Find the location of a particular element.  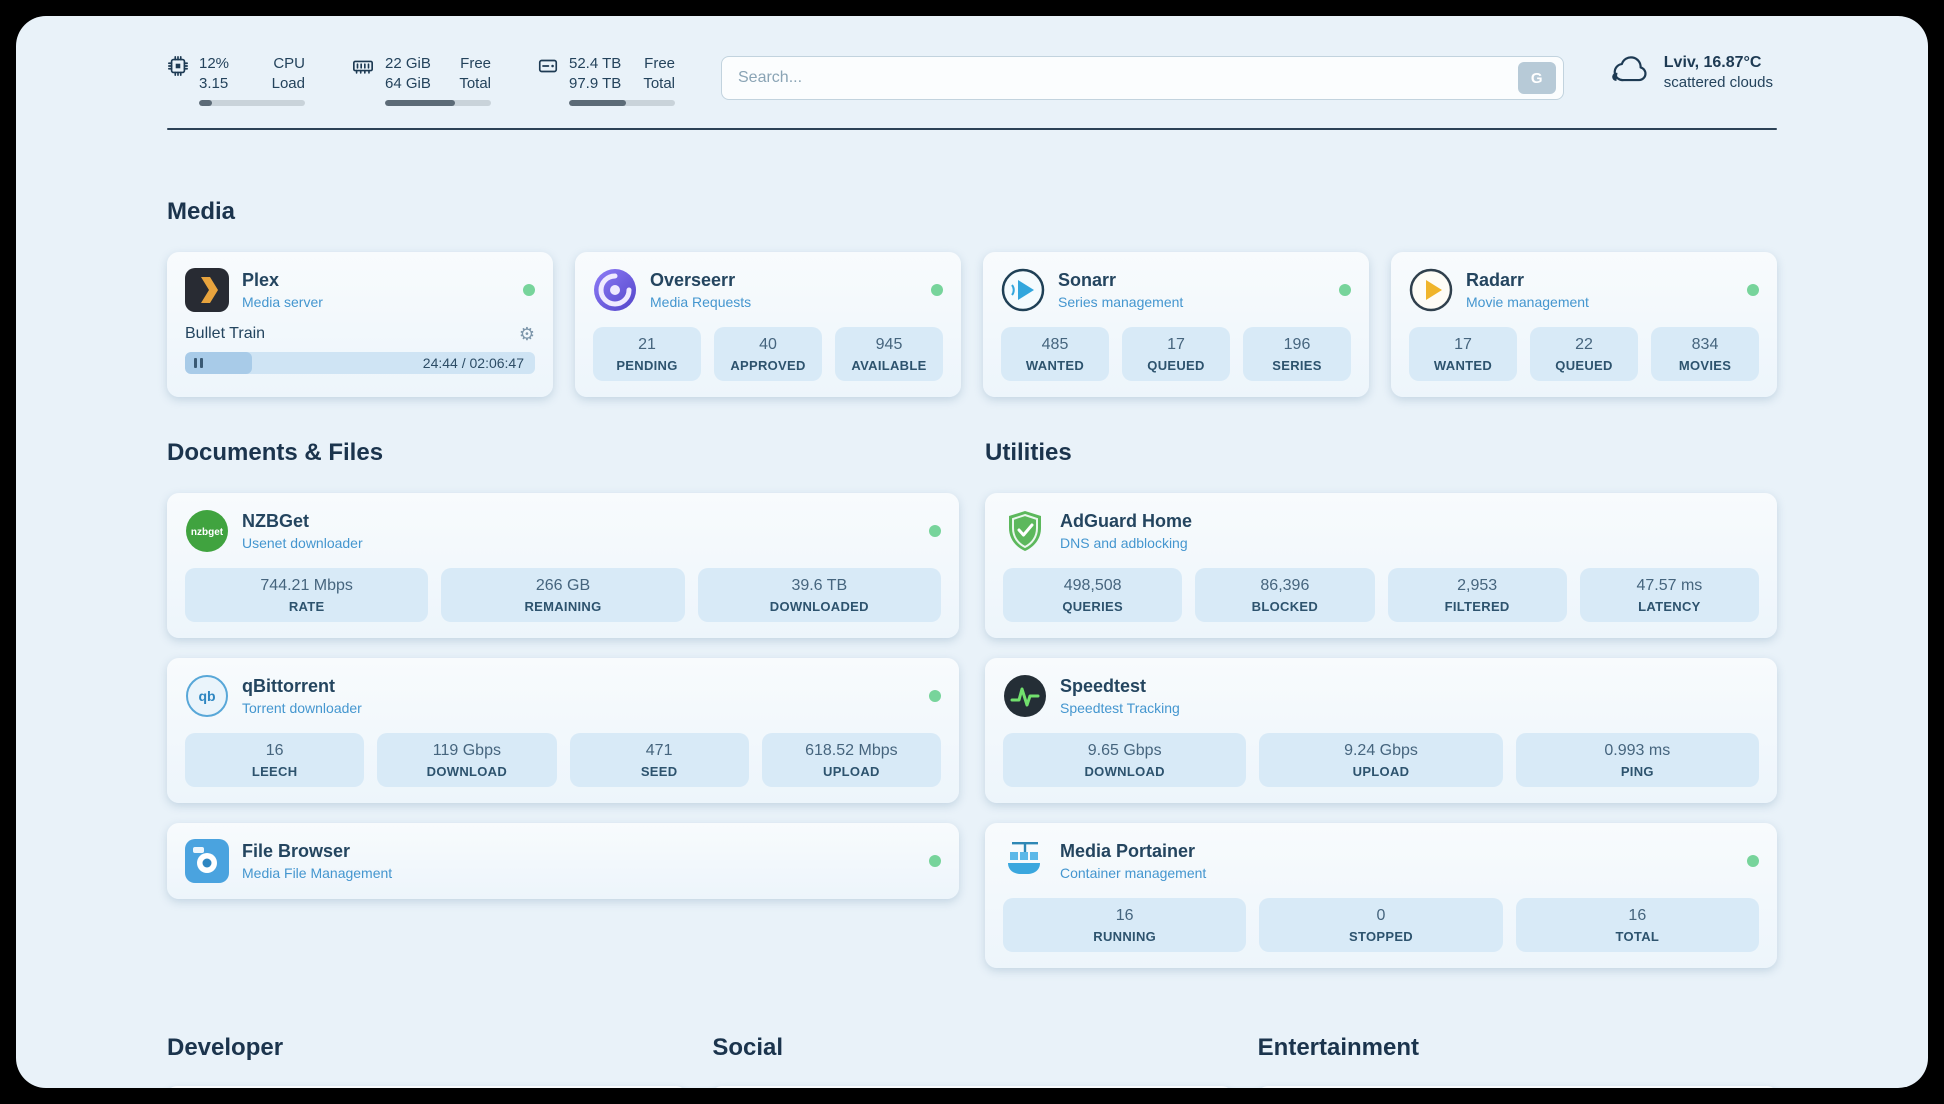

app-subtitle: Torrent downloader is located at coordinates (302, 708).